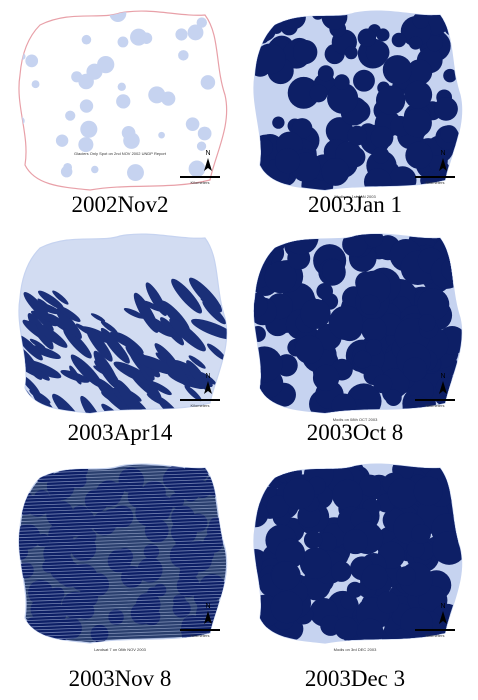  I want to click on map-note: Modis on 3rd DEC 2003, so click(355, 649).